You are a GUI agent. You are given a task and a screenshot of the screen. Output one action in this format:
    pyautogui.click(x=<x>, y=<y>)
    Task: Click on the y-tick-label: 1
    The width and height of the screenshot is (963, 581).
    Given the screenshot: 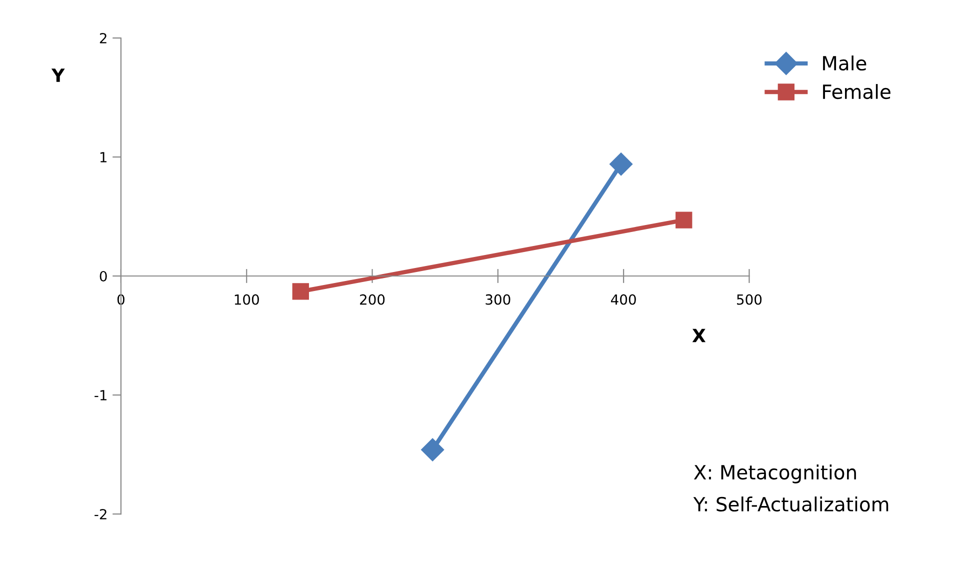 What is the action you would take?
    pyautogui.click(x=103, y=157)
    